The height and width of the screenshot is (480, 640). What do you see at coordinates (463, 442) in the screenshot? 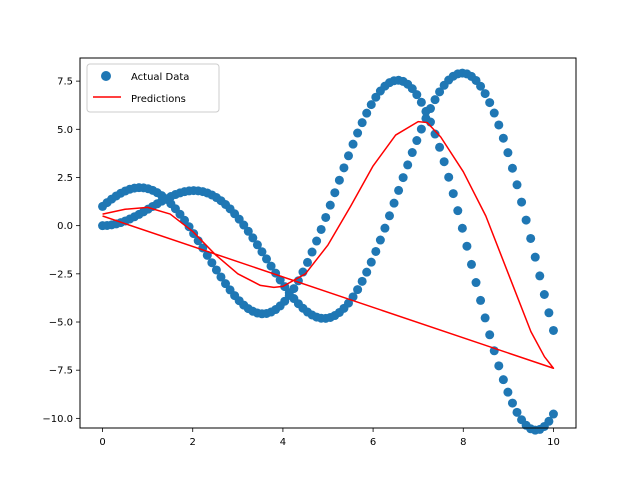
I see `x-tick-label: 8` at bounding box center [463, 442].